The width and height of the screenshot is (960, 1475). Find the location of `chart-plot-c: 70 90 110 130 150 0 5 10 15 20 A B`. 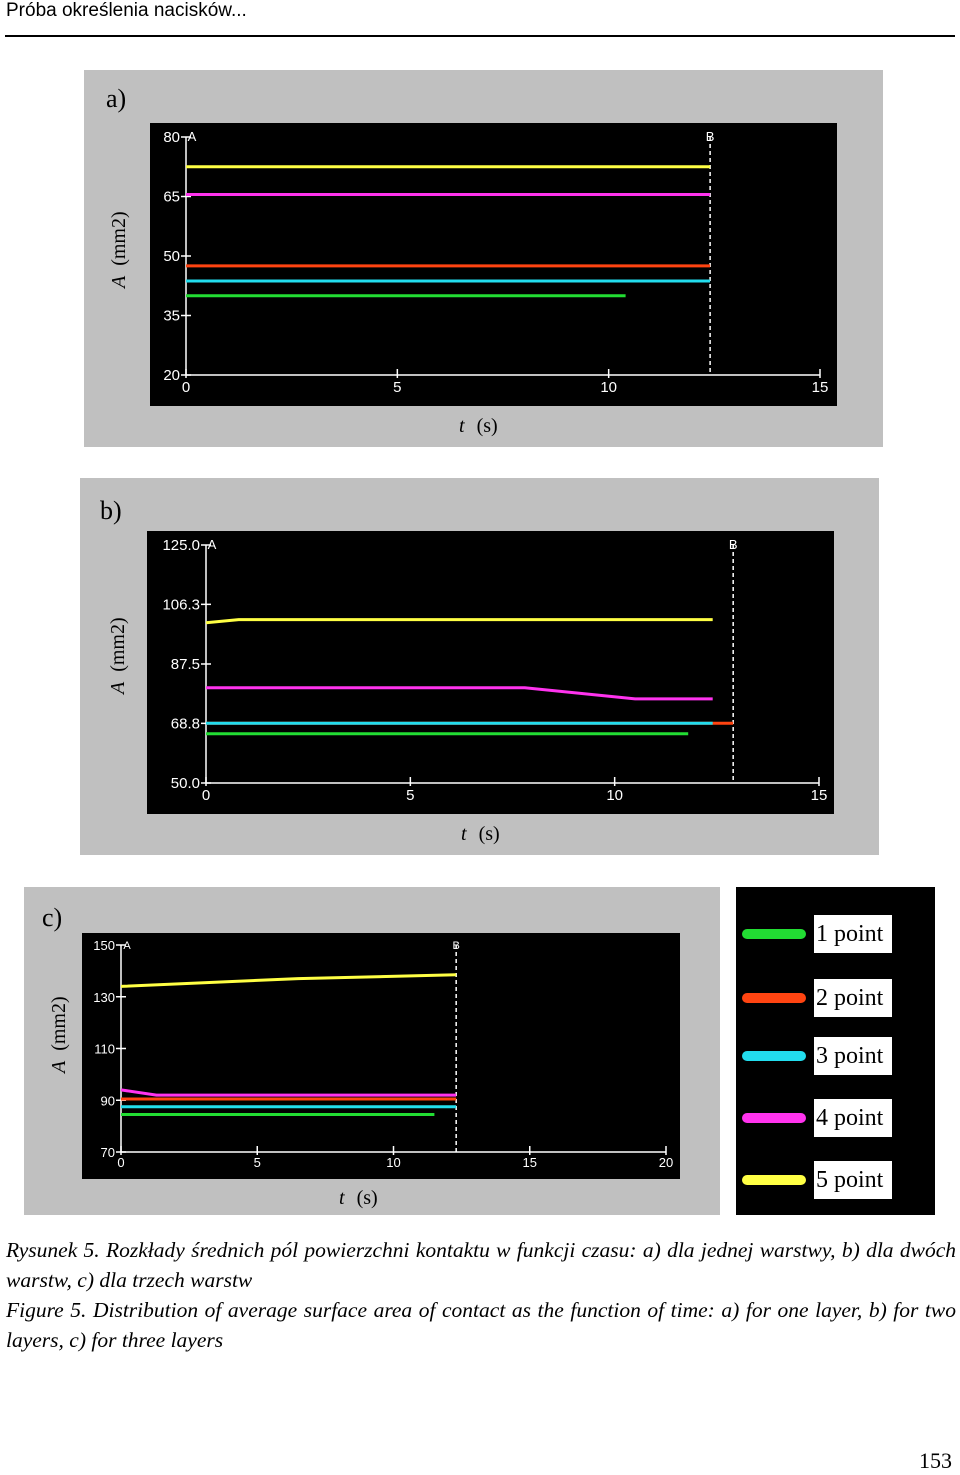

chart-plot-c: 70 90 110 130 150 0 5 10 15 20 A B is located at coordinates (381, 1056).